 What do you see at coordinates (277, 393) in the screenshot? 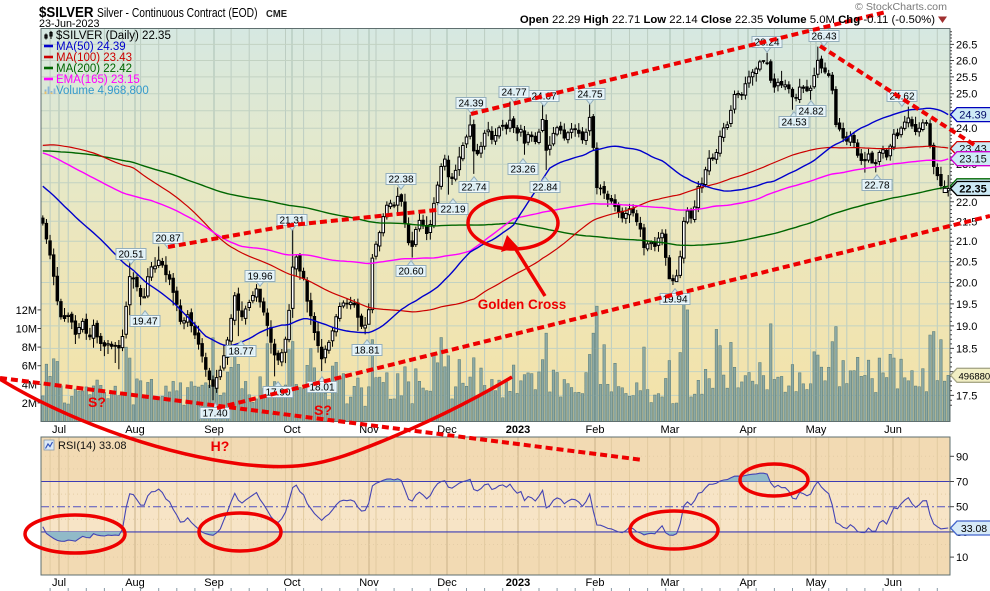
I see `svg-text: 17.90` at bounding box center [277, 393].